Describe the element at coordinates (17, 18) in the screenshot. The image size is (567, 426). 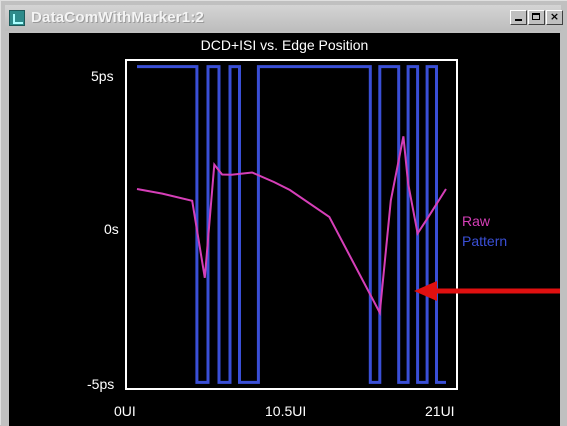
I see `app-icon` at that location.